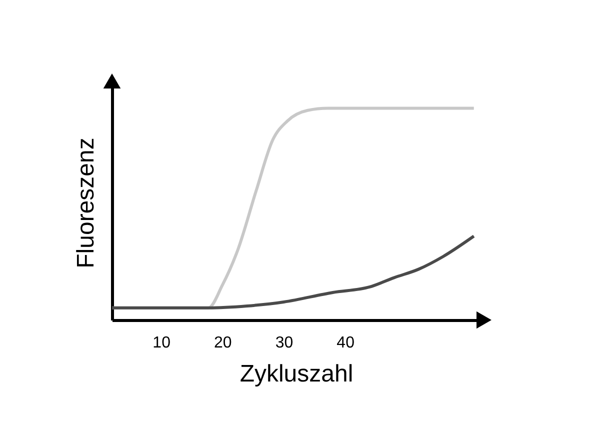  What do you see at coordinates (86, 203) in the screenshot?
I see `y-axis-title: Fluoreszenz` at bounding box center [86, 203].